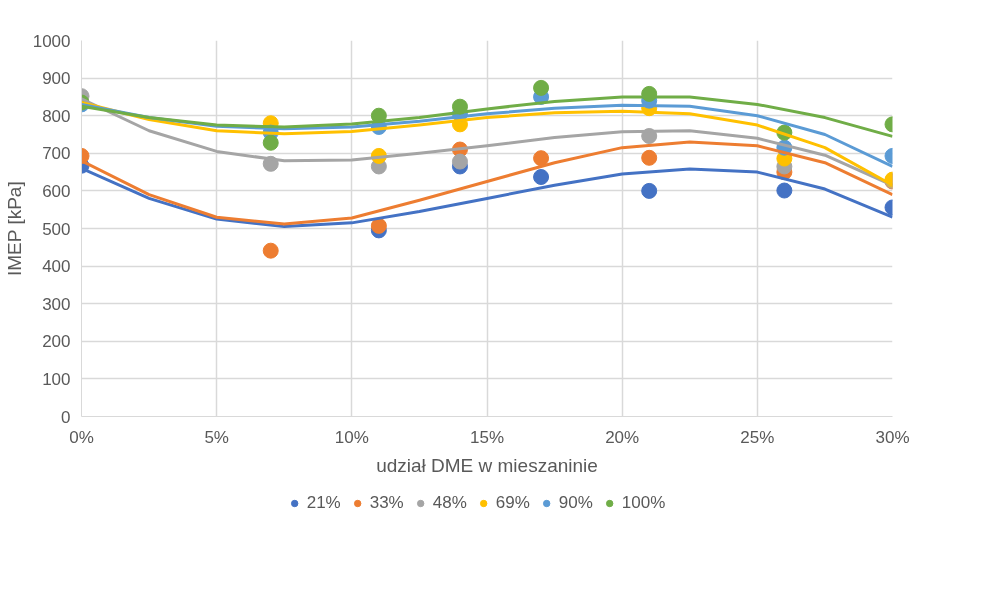 The height and width of the screenshot is (590, 1003). What do you see at coordinates (14, 229) in the screenshot?
I see `y-axis-title: IMEP [kPa]` at bounding box center [14, 229].